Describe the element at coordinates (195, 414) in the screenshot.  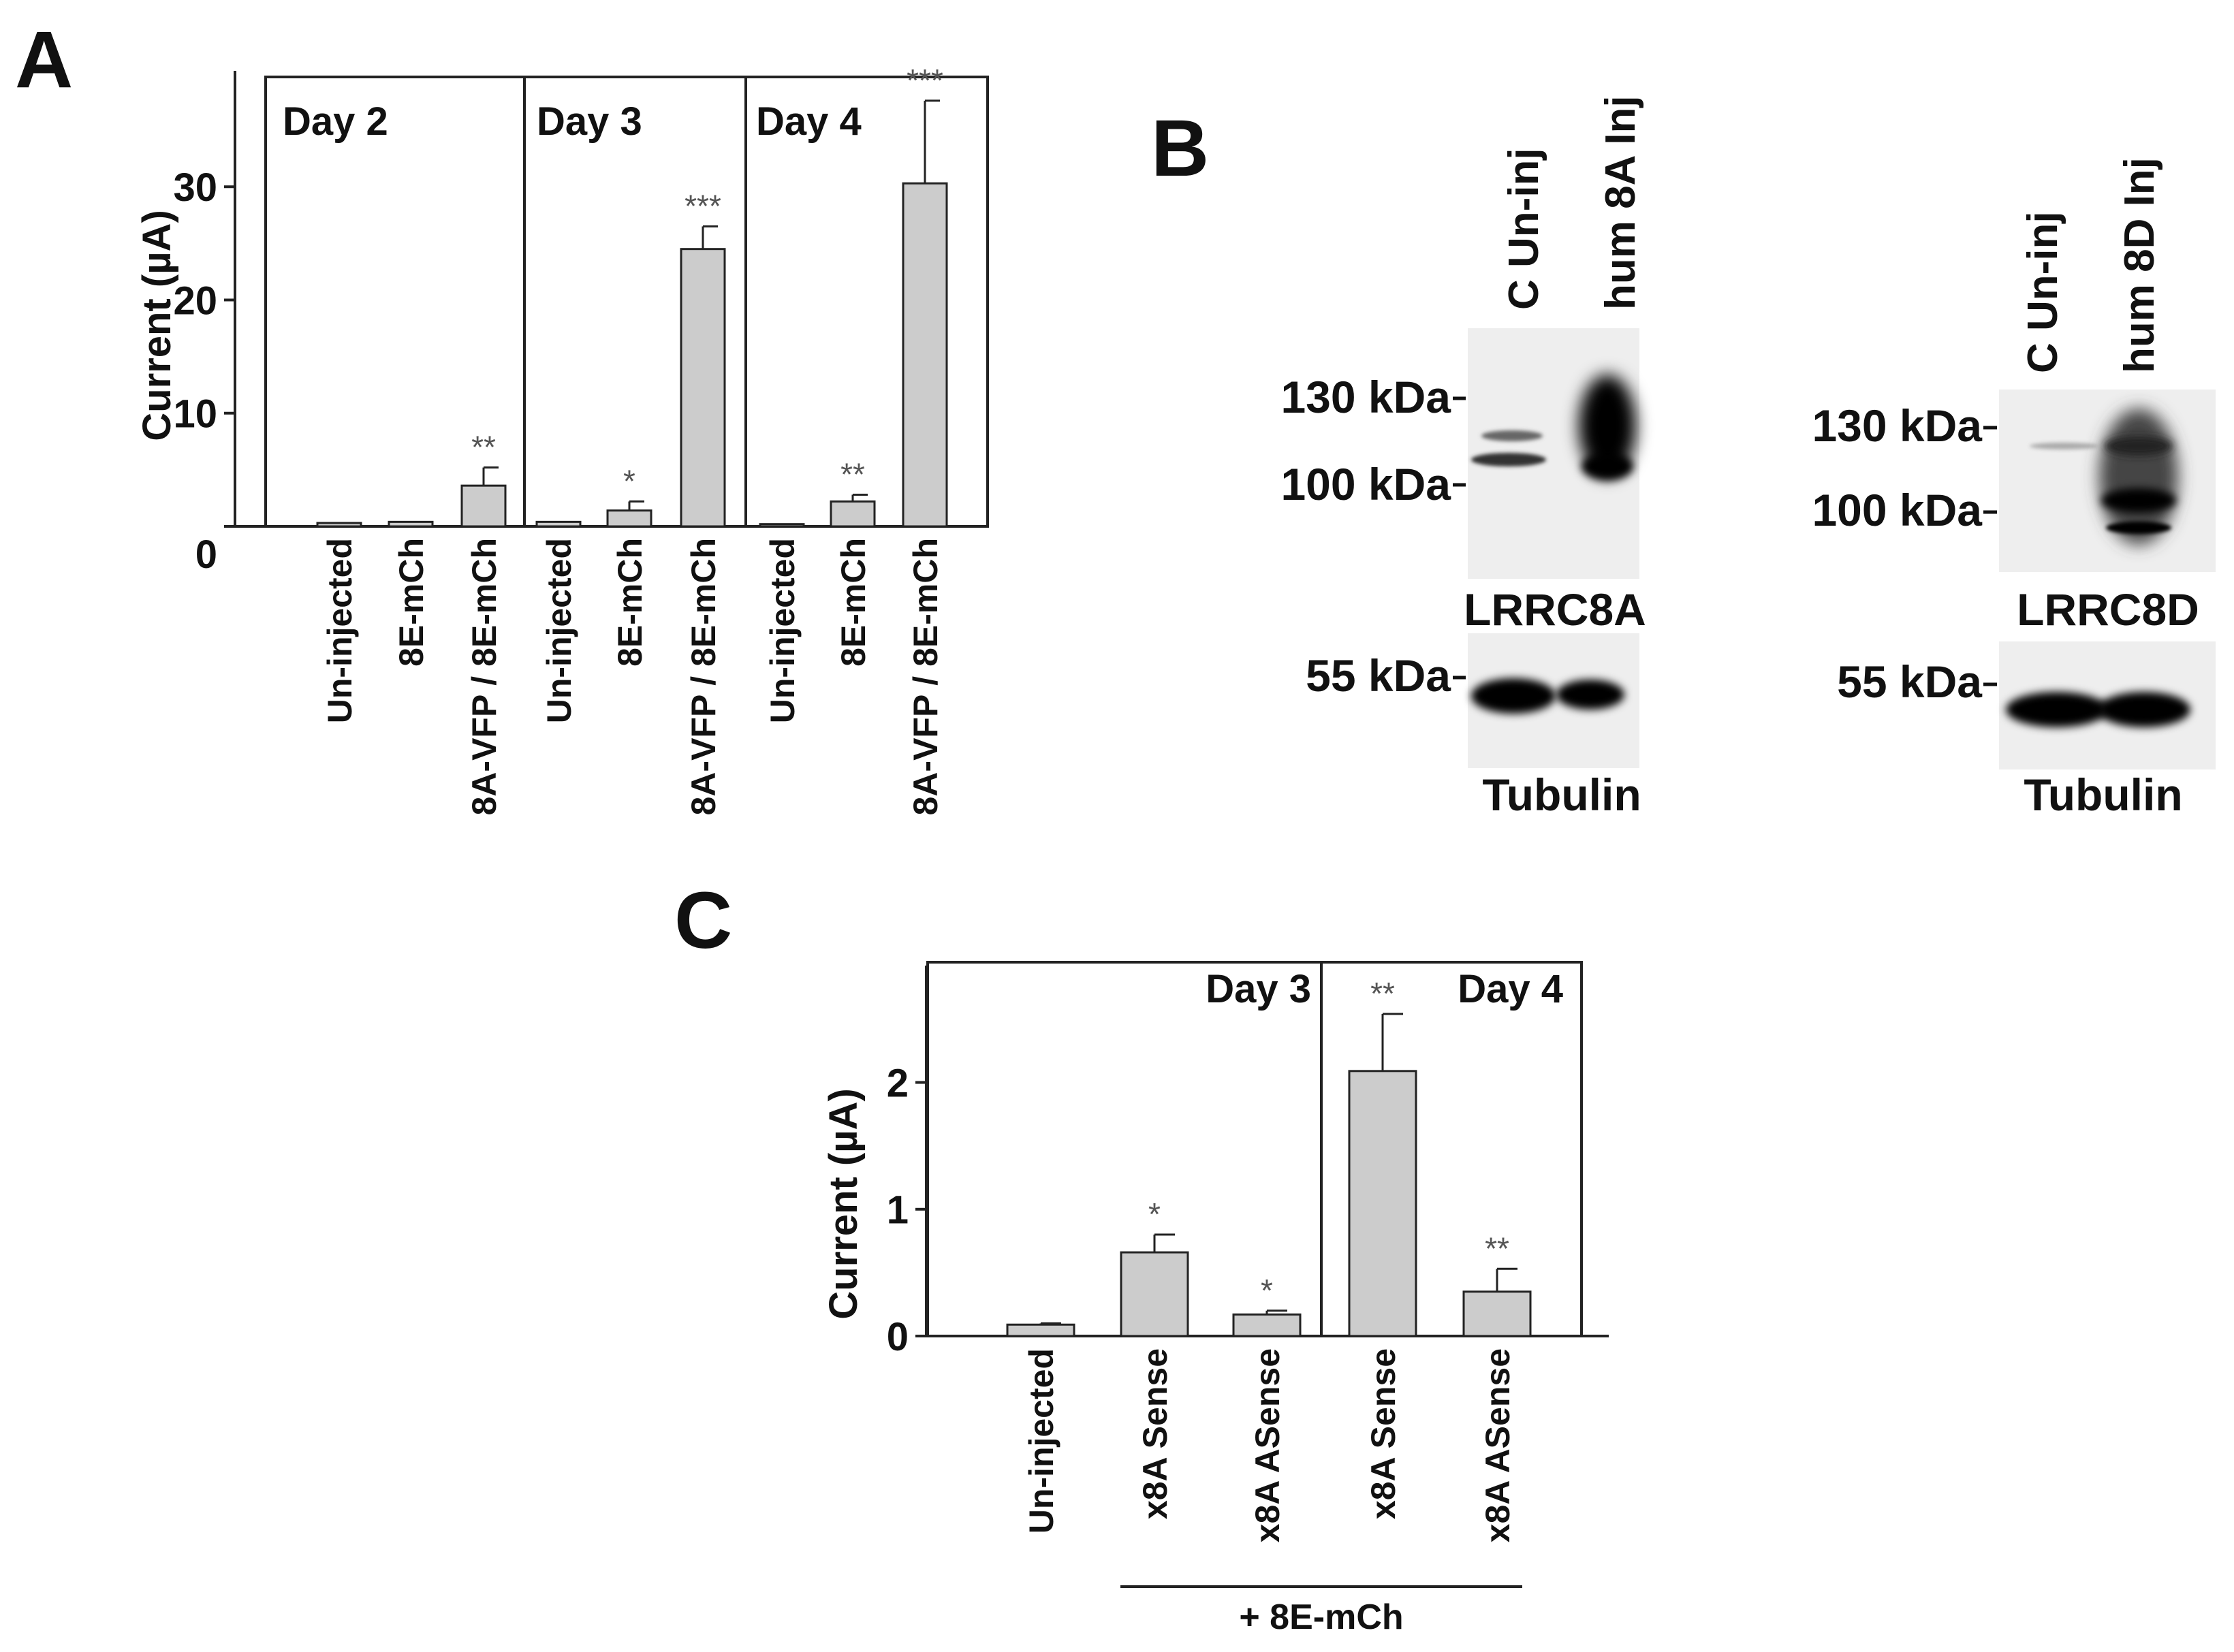
I see `y-tick-label: 10` at that location.